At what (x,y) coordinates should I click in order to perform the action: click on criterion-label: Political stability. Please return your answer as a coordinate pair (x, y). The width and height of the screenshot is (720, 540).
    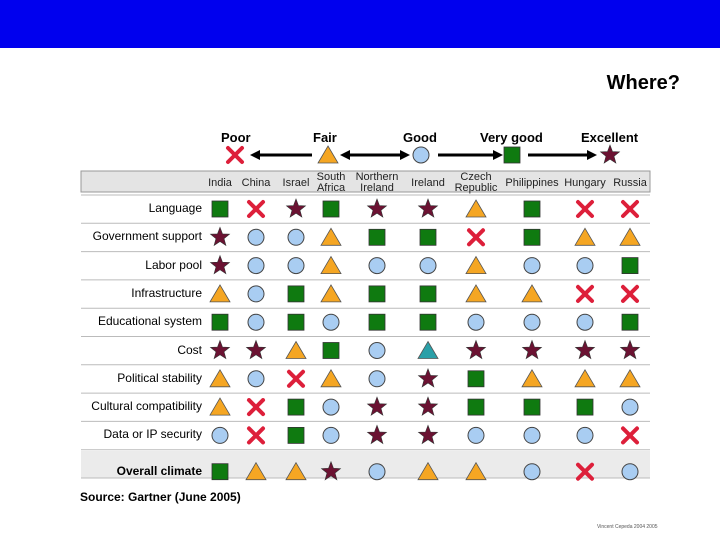
    Looking at the image, I should click on (159, 377).